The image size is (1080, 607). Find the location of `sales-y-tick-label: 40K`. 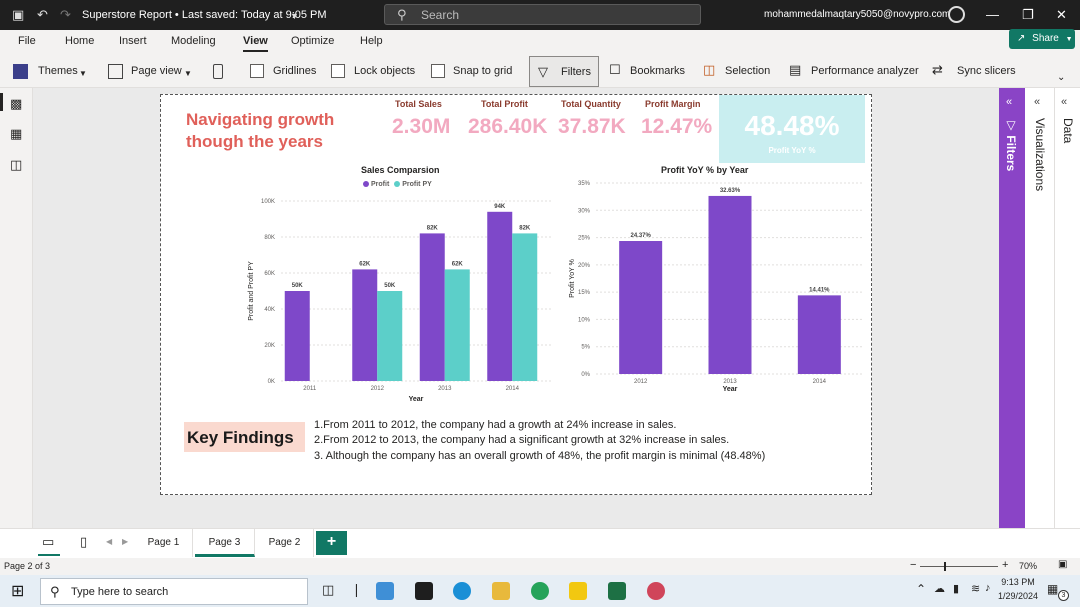

sales-y-tick-label: 40K is located at coordinates (269, 310).